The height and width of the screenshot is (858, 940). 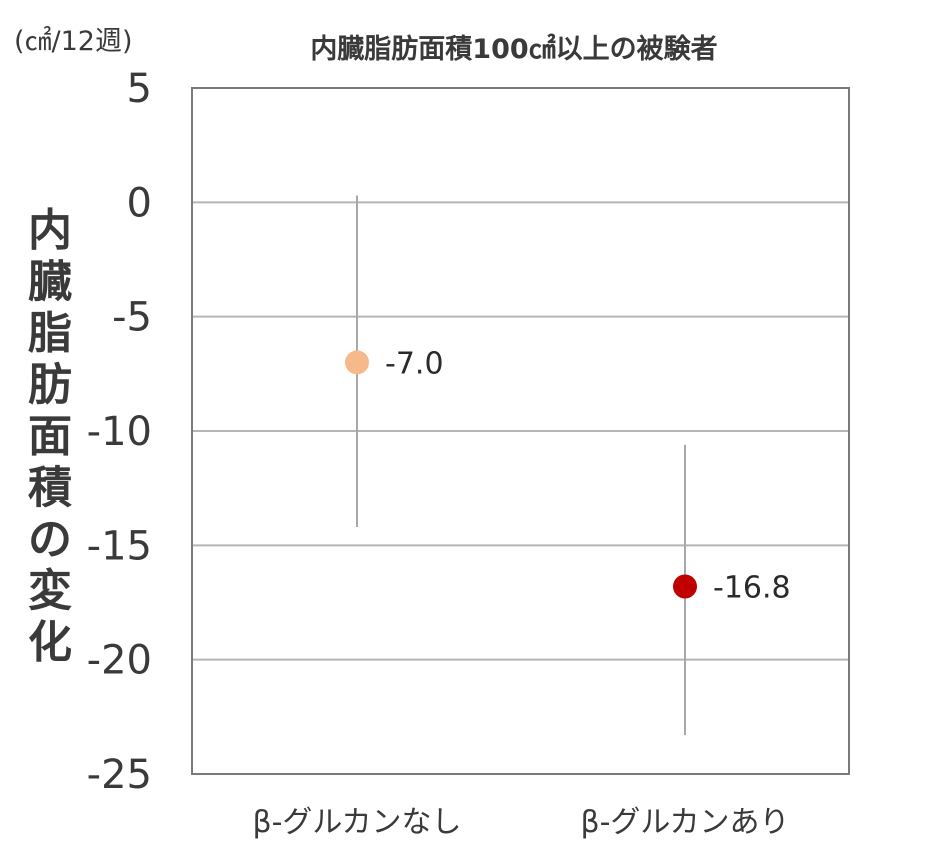 I want to click on y-axis-label-char: 積, so click(x=50, y=488).